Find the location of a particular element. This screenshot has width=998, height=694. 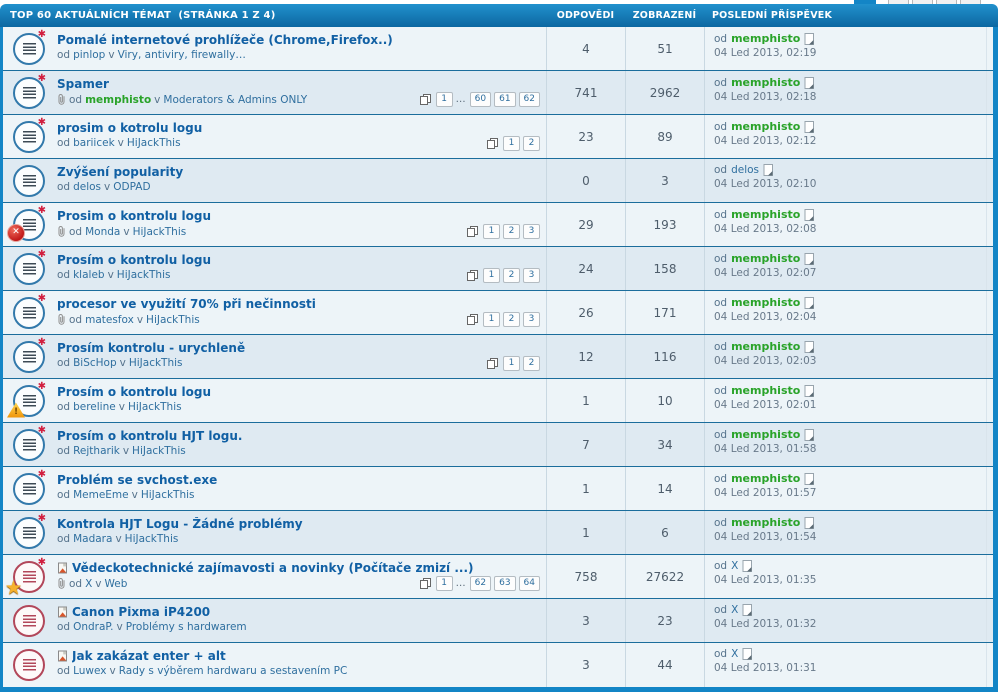

topic-title-link: Prosím kontrolu - urychleně is located at coordinates (151, 347).